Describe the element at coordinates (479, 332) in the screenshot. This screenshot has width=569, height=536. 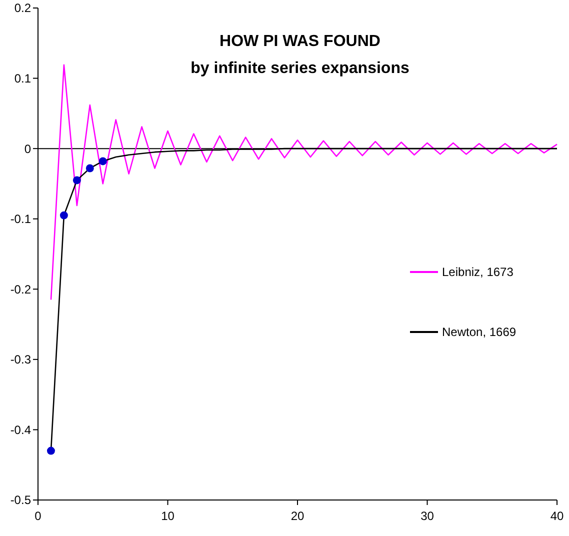
I see `legend-label: Newton, 1669` at that location.